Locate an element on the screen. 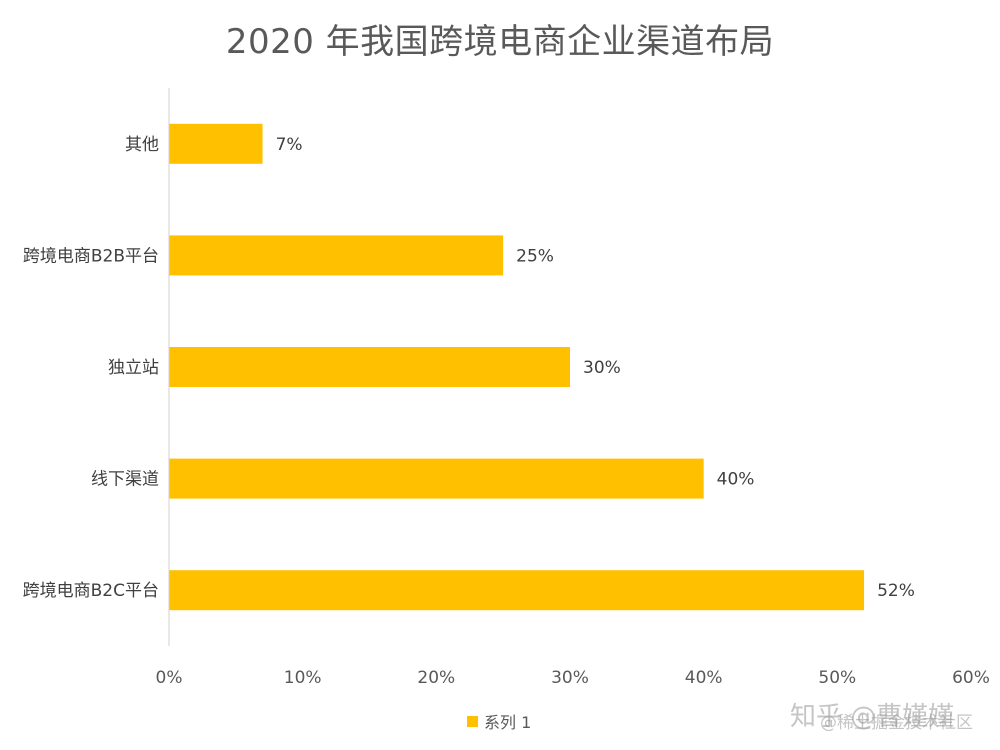  data-label-2: 30% is located at coordinates (602, 368).